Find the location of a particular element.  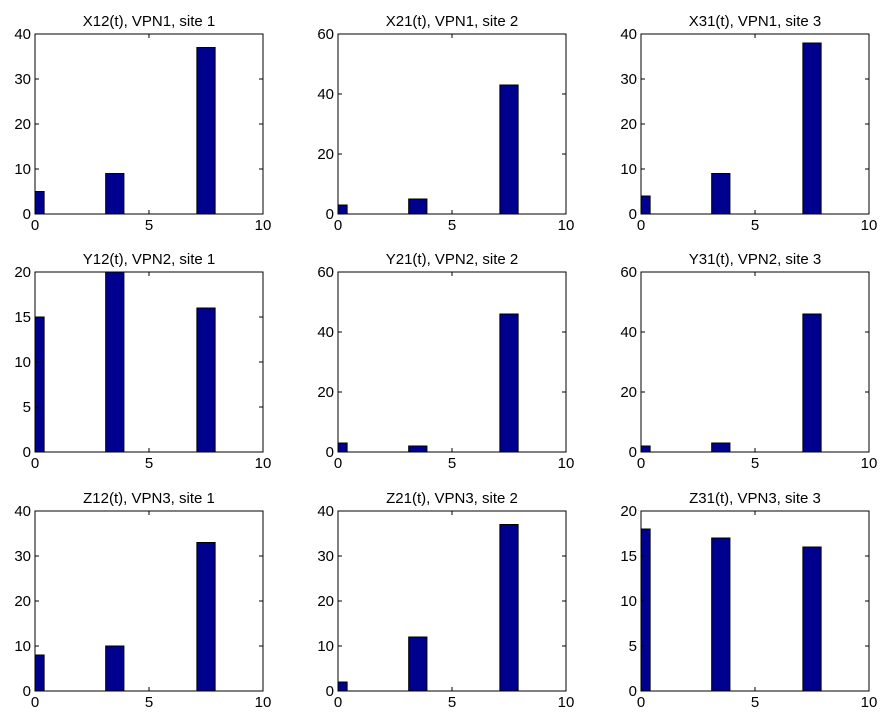

subplot-6: 0 5 10 0 20 40 60 Y31(t), VPN2, site 3 is located at coordinates (748, 361).